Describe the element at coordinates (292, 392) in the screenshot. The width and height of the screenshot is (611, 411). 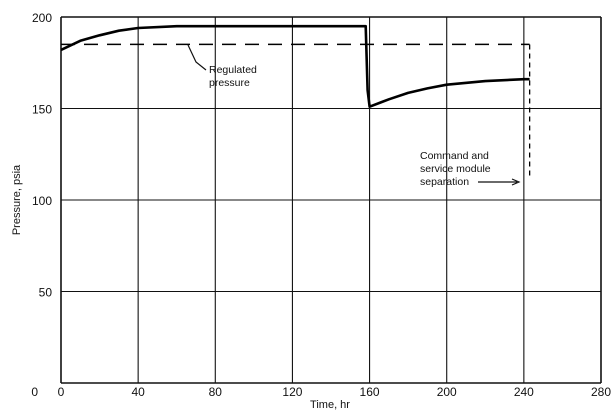
I see `x-tick-label: 120` at that location.